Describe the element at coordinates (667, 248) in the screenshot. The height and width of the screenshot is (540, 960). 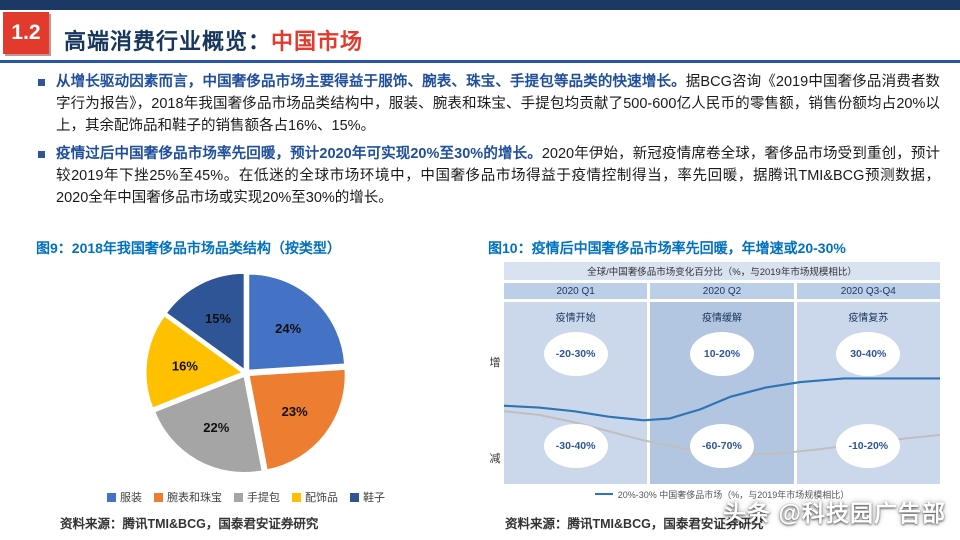
I see `figure10-title: 图10：疫情后中国奢侈品市场率先回暖，年增速或20-30%` at that location.